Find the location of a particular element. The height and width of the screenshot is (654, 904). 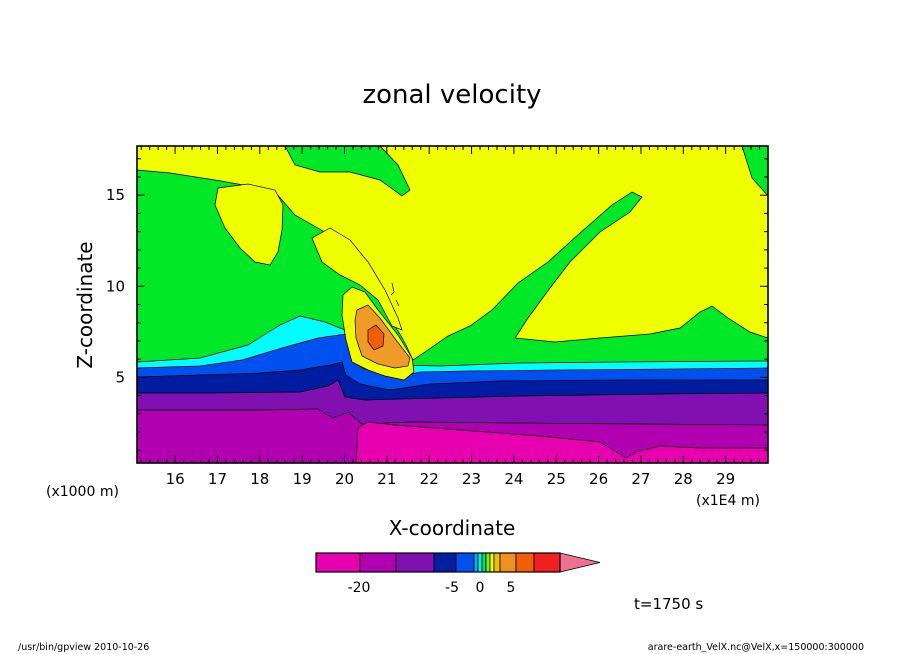

field-yellow-island is located at coordinates (249, 224).